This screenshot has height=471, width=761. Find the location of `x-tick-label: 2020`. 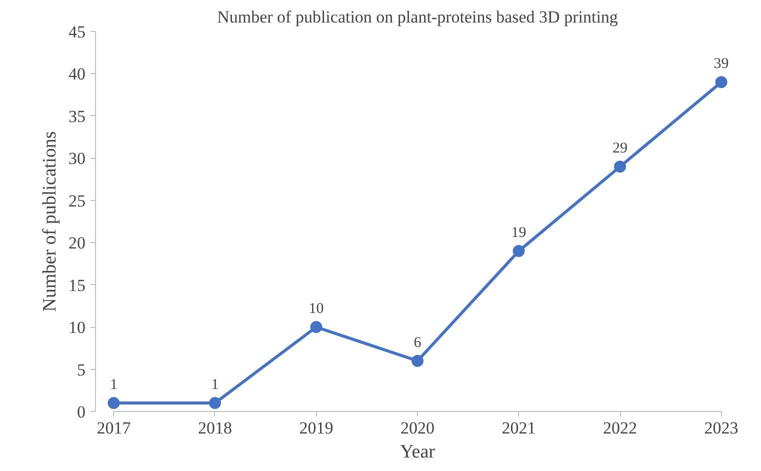

x-tick-label: 2020 is located at coordinates (417, 428).